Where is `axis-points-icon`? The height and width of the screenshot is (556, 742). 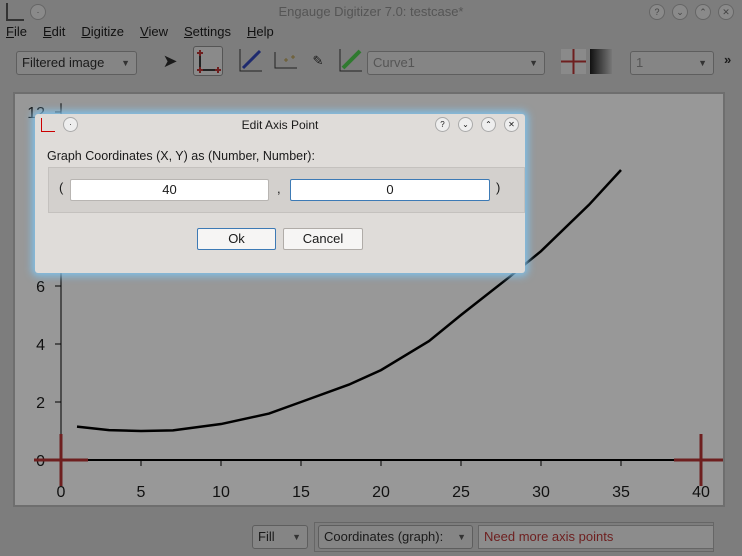 axis-points-icon is located at coordinates (209, 61).